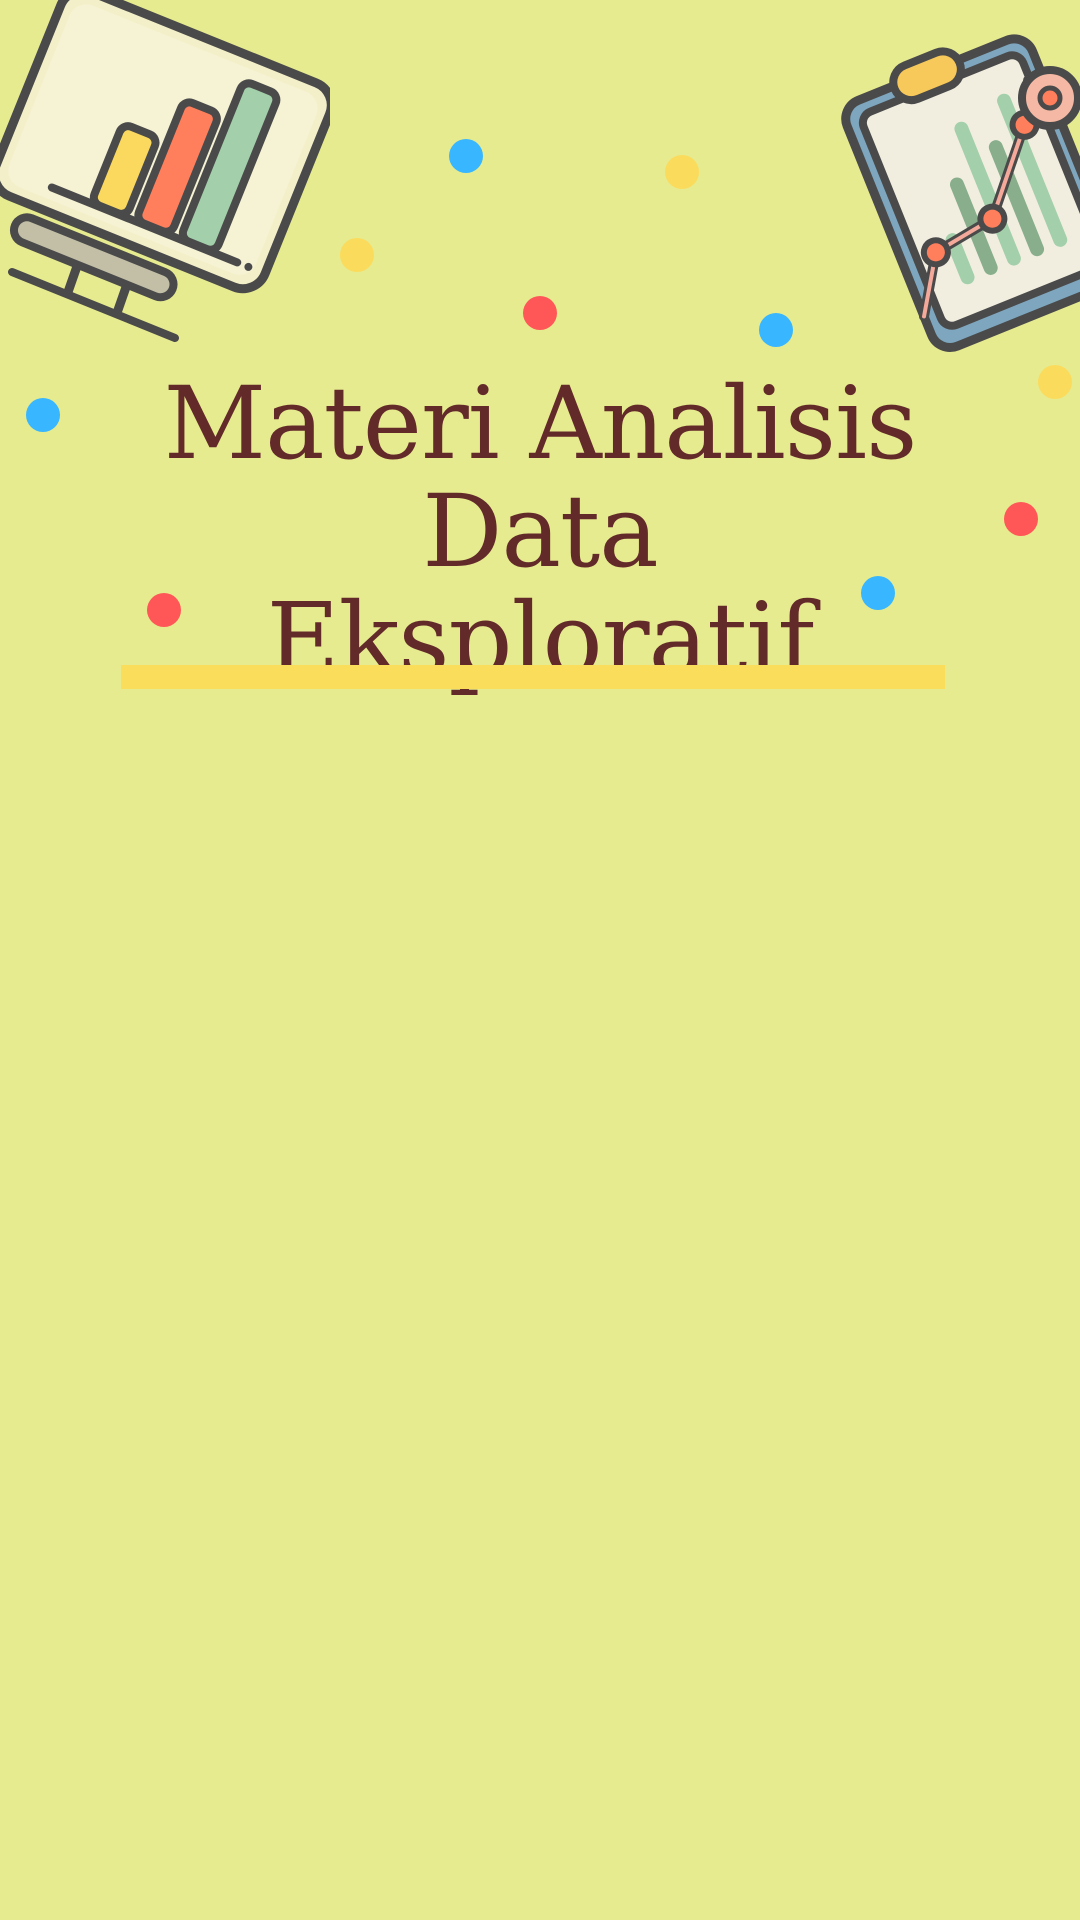 The image size is (1080, 1920). Describe the element at coordinates (165, 171) in the screenshot. I see `bar-chart-monitor-icon` at that location.